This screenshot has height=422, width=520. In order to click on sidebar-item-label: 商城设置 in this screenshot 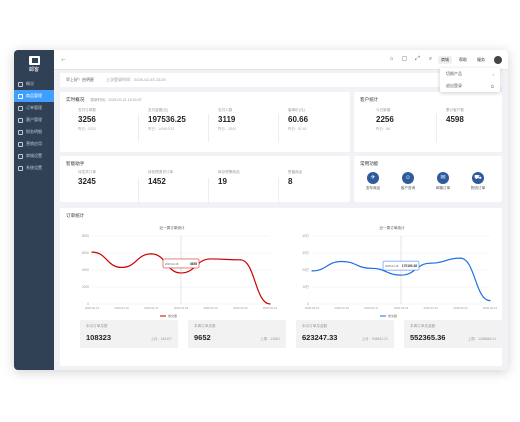, I will do `click(34, 155)`.